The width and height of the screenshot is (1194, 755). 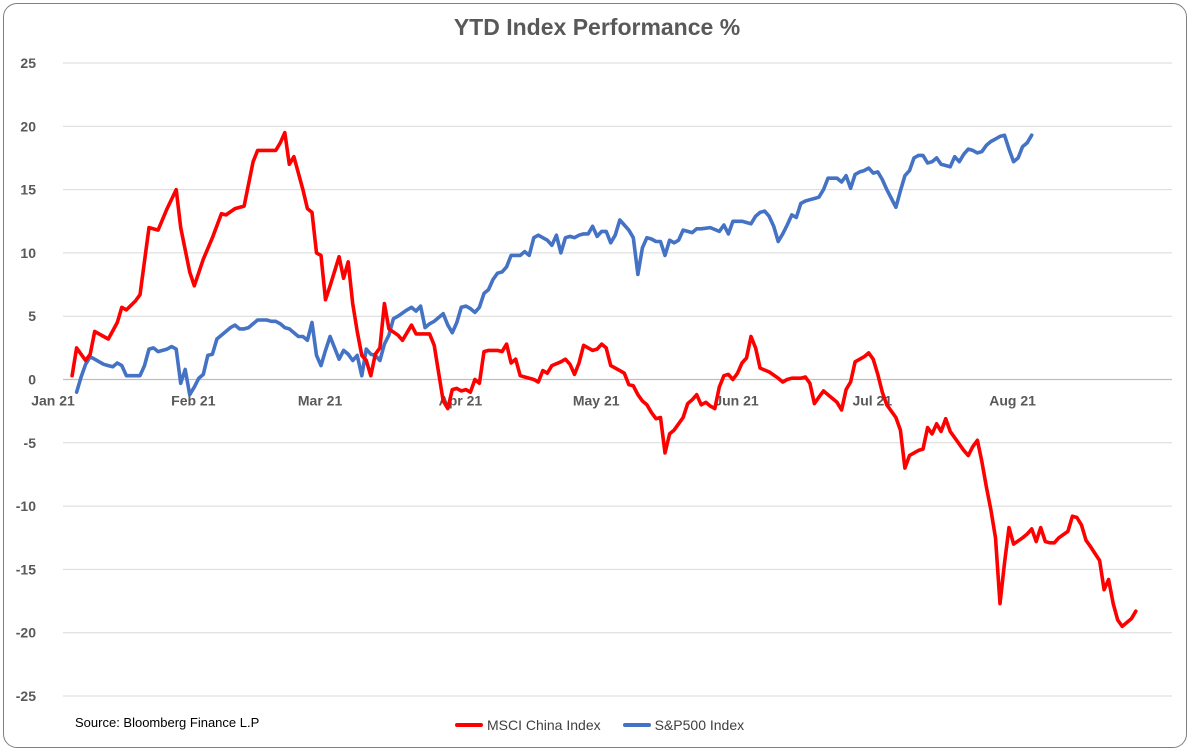 I want to click on y-tick-label: 15, so click(x=28, y=190).